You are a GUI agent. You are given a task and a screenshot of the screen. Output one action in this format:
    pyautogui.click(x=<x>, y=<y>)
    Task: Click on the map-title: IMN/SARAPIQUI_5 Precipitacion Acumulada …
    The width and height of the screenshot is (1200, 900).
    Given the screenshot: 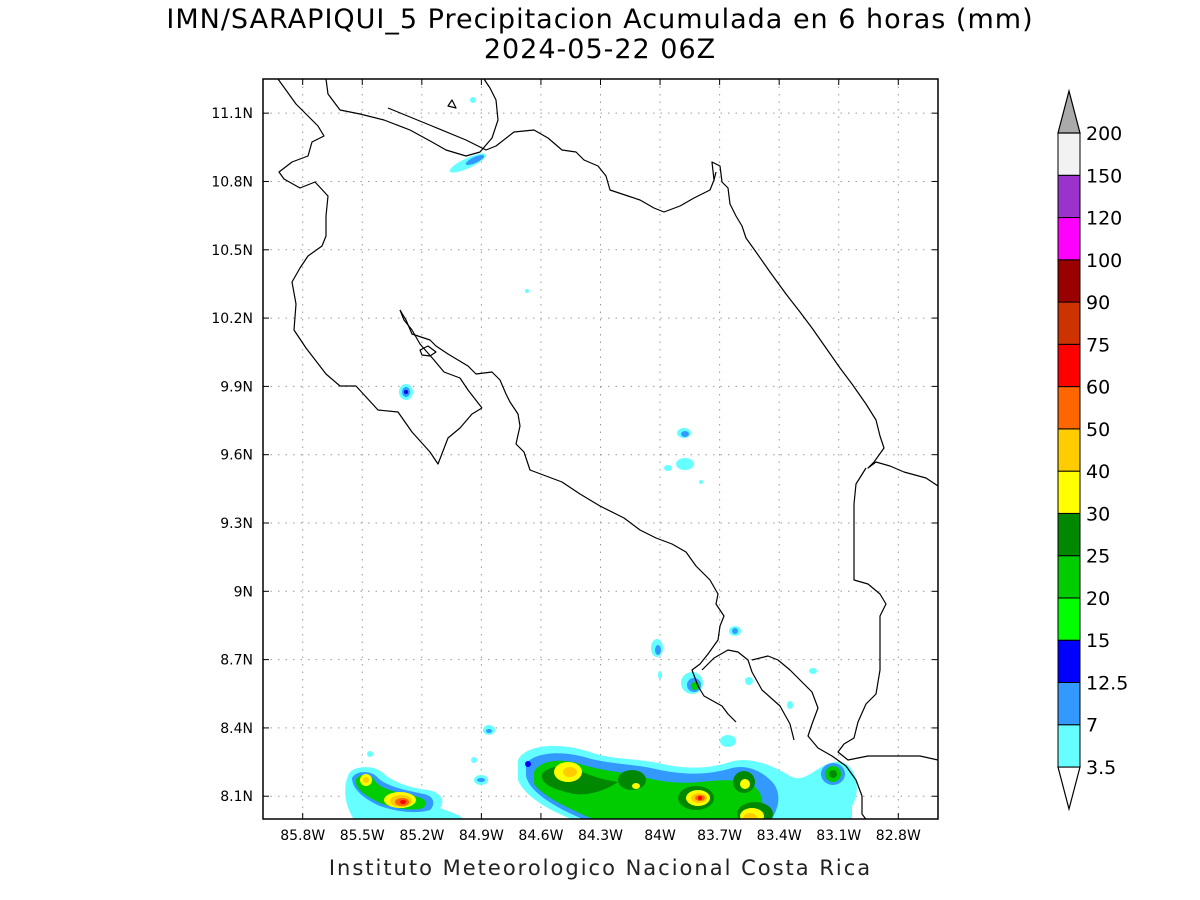 What is the action you would take?
    pyautogui.click(x=600, y=19)
    